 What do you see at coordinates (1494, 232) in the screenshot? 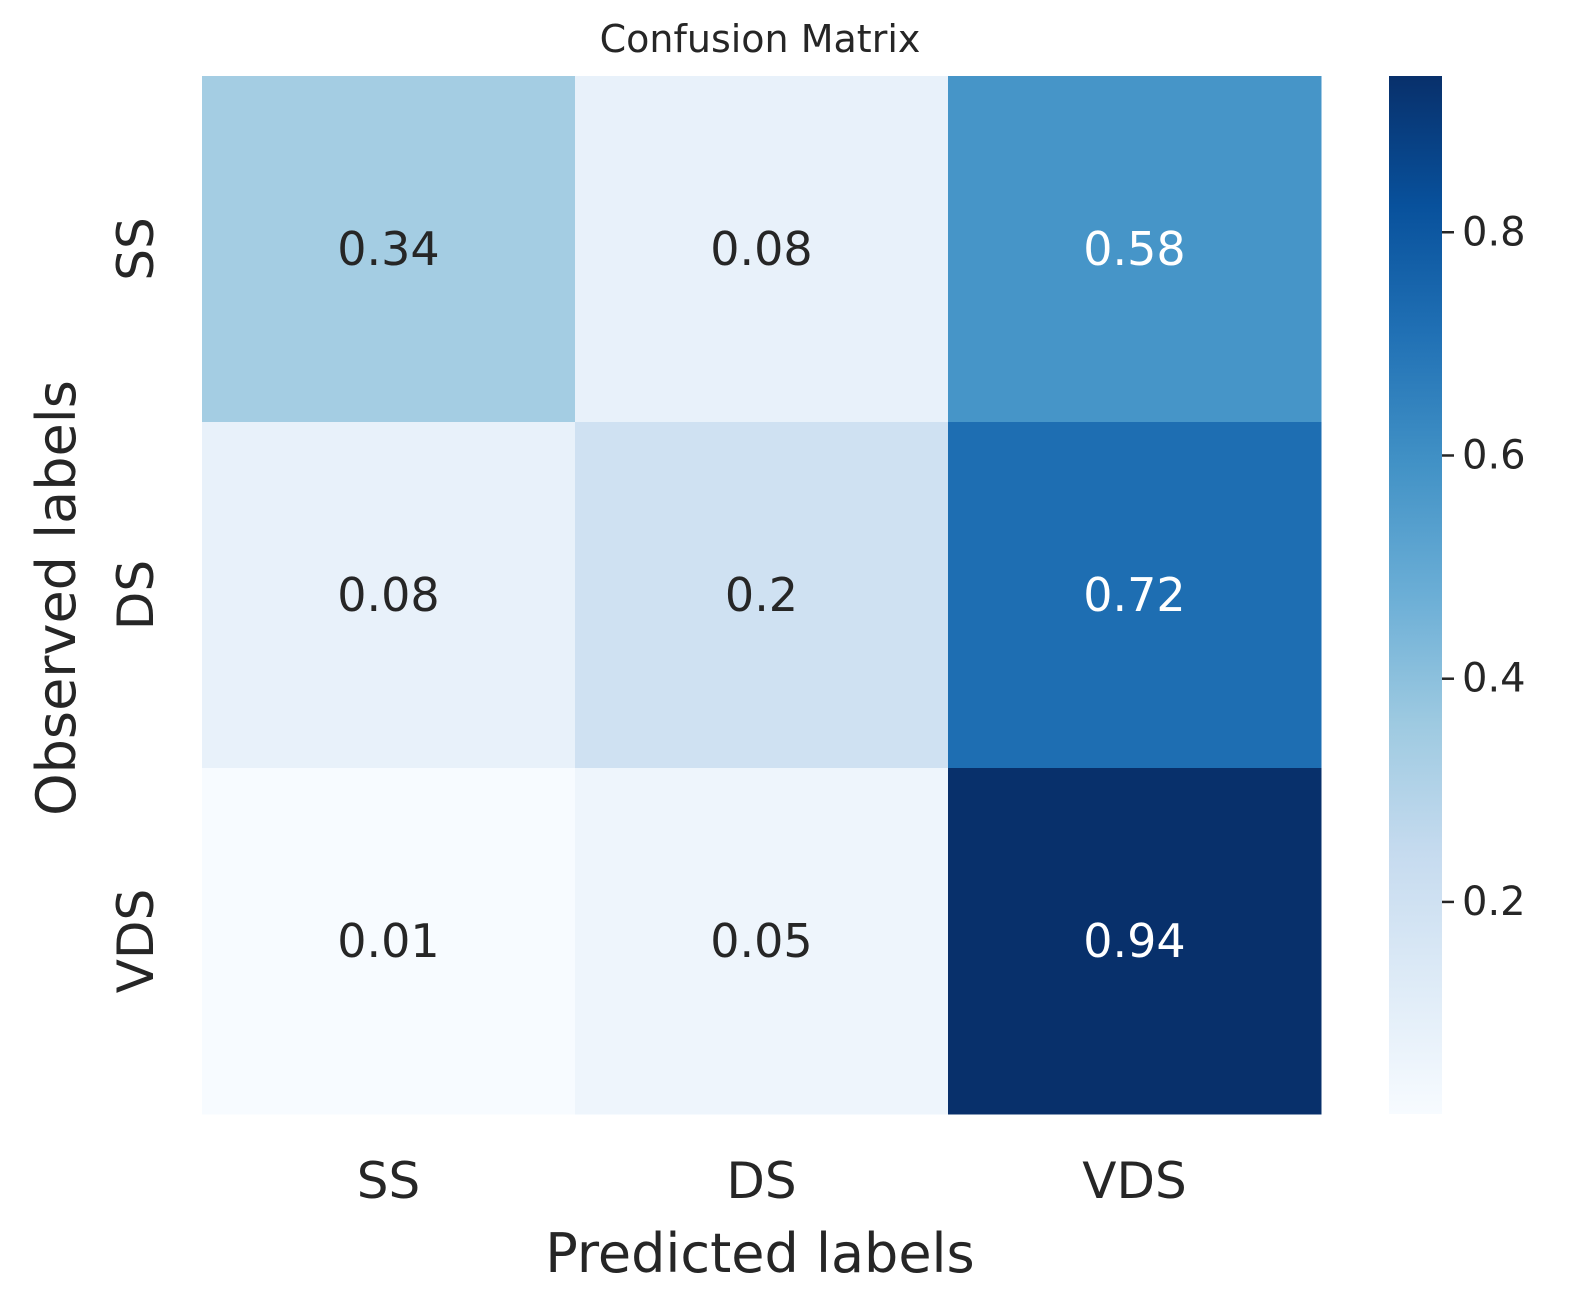
I see `colorbar-tick-label: 0.8` at bounding box center [1494, 232].